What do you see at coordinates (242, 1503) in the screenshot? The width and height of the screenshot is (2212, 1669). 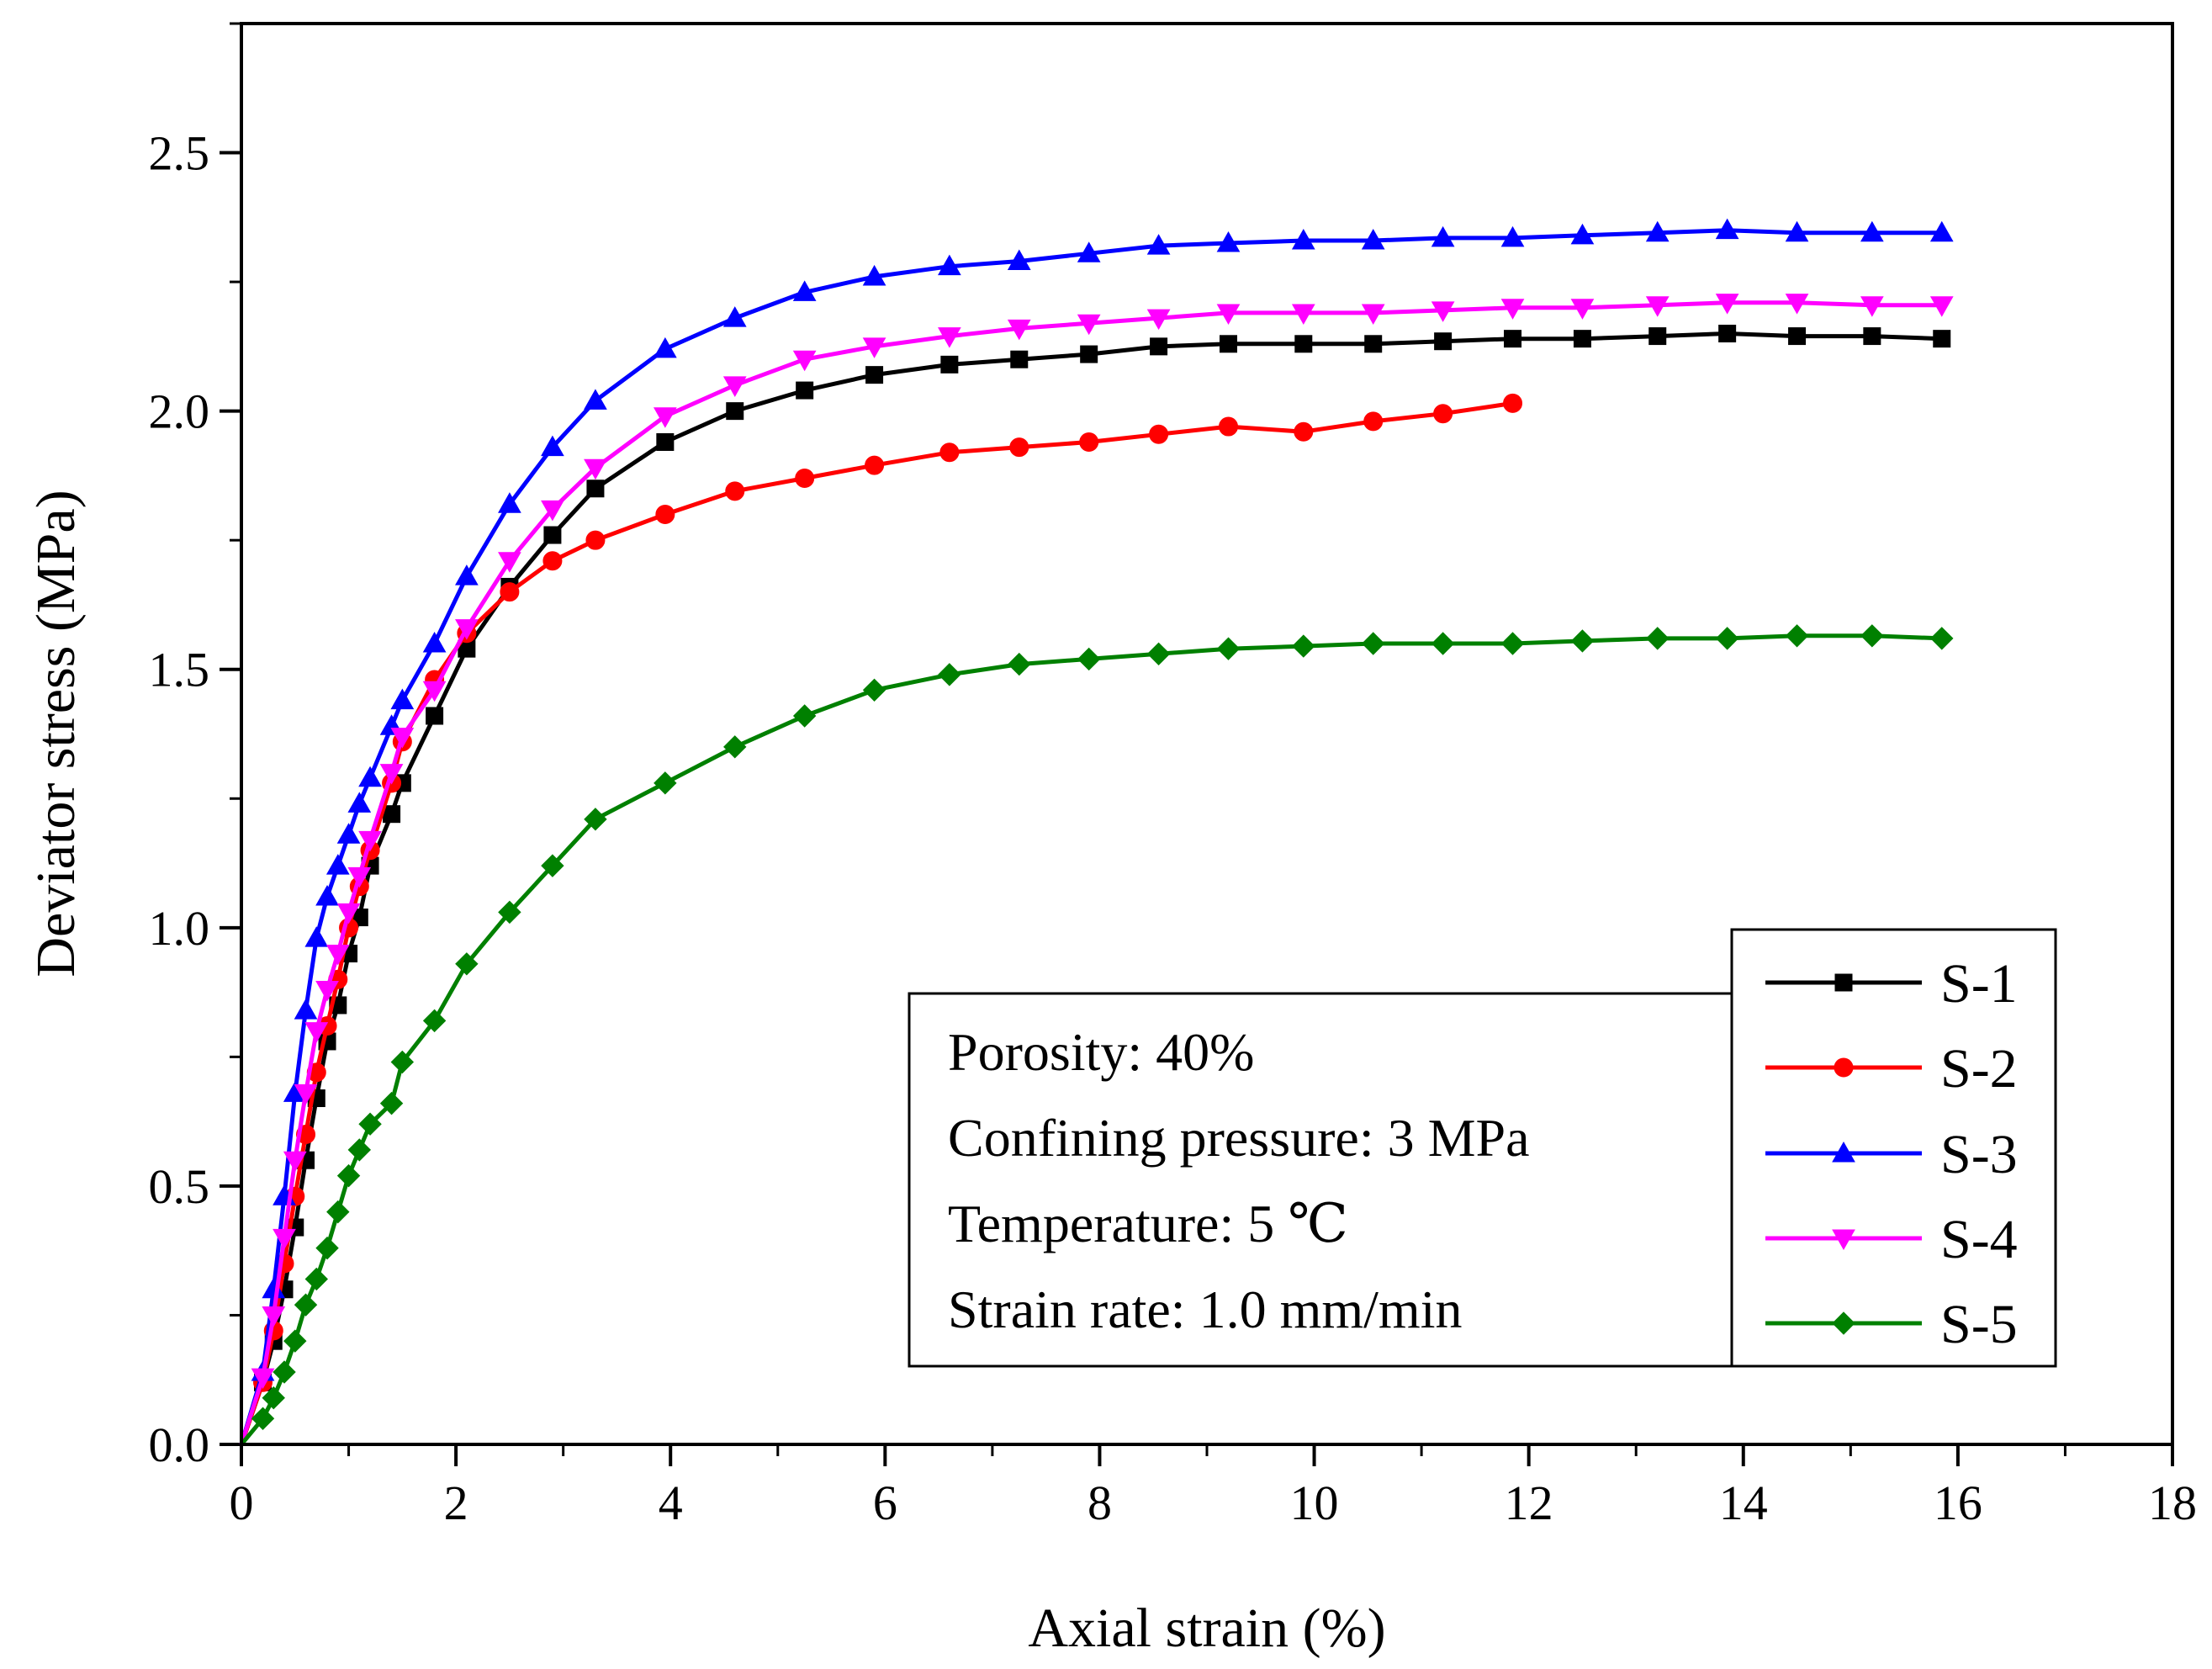 I see `x-tick-label: 0` at bounding box center [242, 1503].